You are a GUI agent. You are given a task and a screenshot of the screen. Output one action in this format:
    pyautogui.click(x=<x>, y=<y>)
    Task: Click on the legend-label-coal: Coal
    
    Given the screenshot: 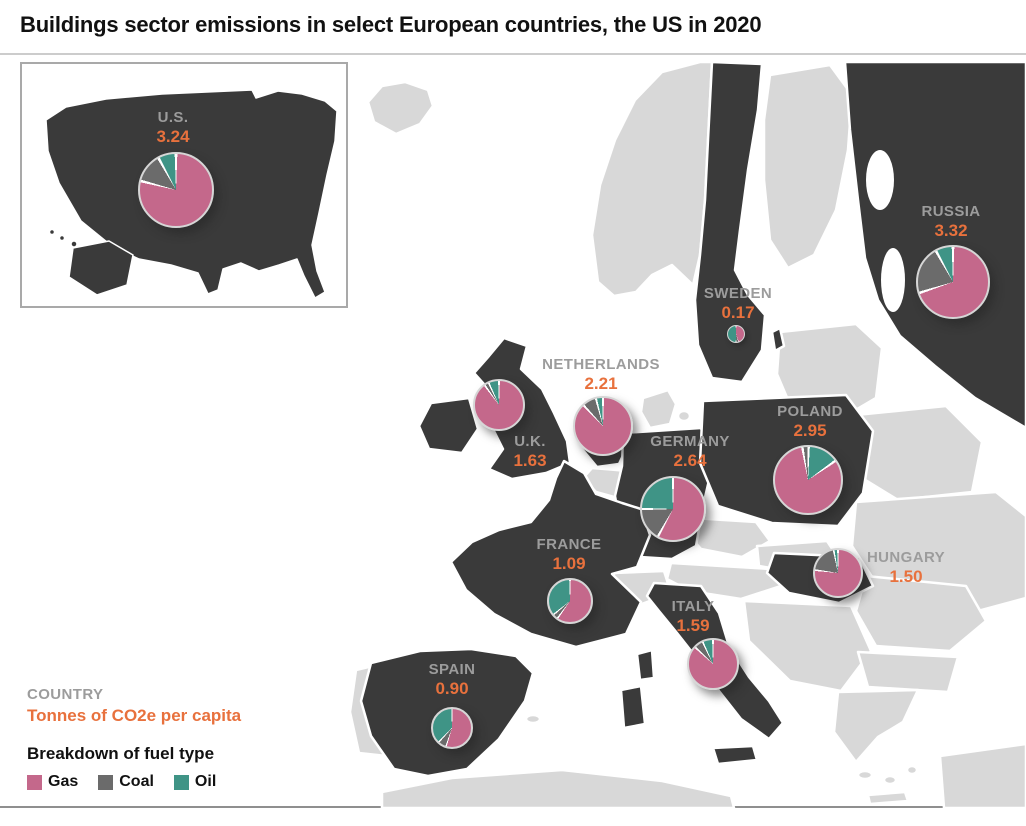 What is the action you would take?
    pyautogui.click(x=136, y=781)
    